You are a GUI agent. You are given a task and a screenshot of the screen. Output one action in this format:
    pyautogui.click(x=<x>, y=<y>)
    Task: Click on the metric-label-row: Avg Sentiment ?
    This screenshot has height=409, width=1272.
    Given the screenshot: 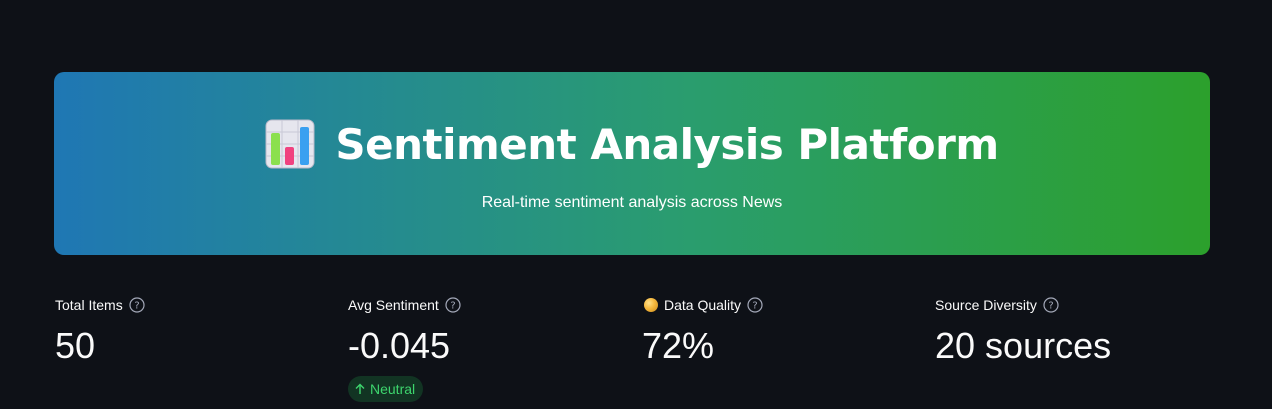 What is the action you would take?
    pyautogui.click(x=404, y=305)
    